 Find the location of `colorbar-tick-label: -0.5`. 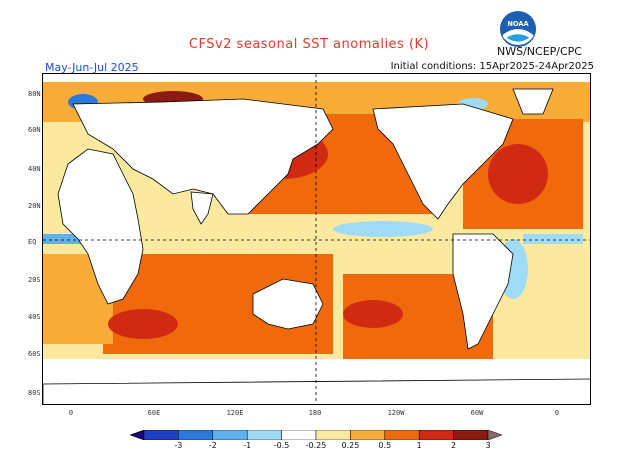

colorbar-tick-label: -0.5 is located at coordinates (281, 445).